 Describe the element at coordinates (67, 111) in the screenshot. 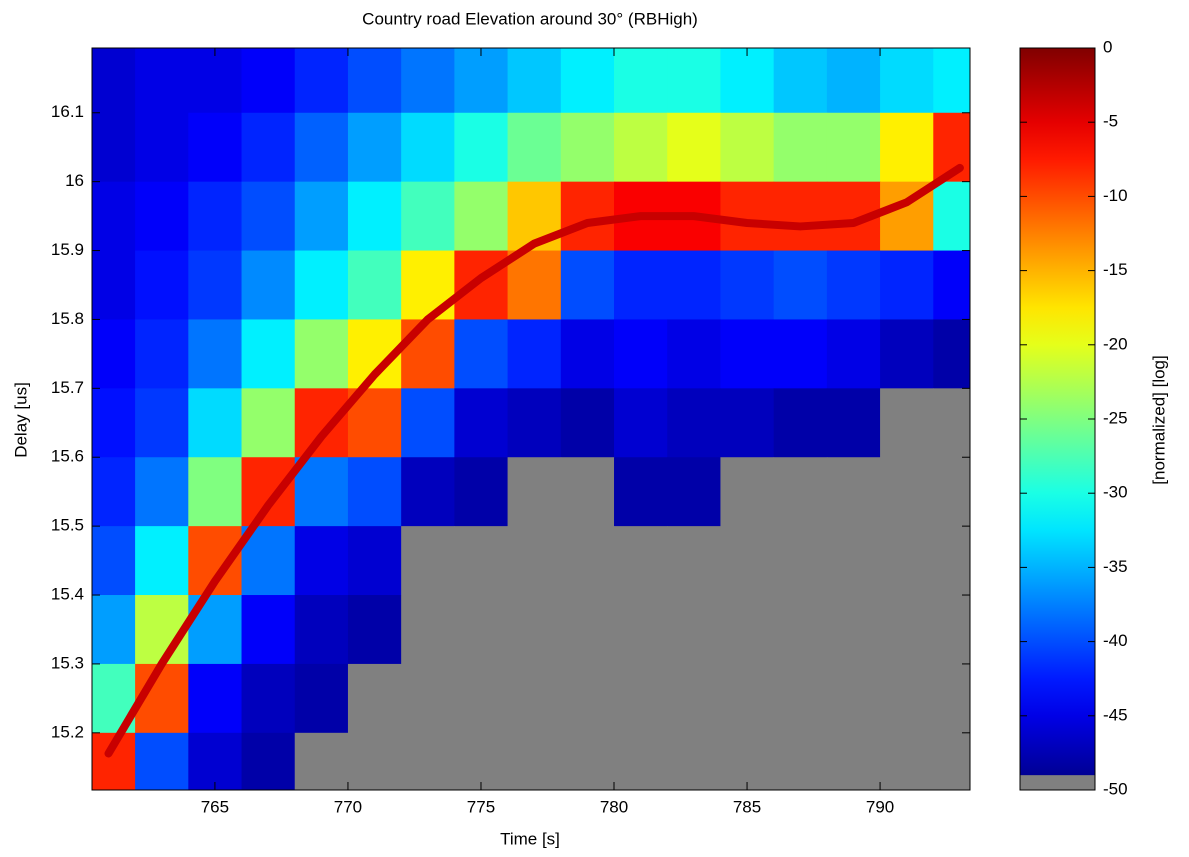

I see `y-tick-label: 16.1` at that location.